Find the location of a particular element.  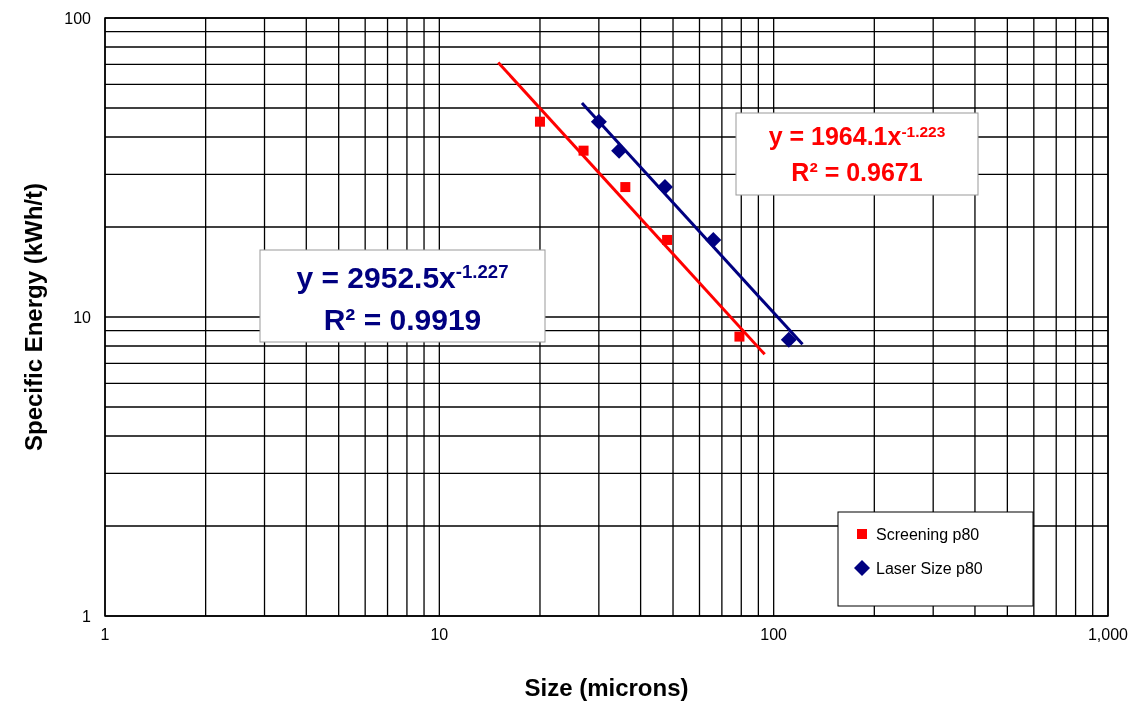

annotation: y = 2952.5x$^{-1.227}$ is located at coordinates (402, 277).